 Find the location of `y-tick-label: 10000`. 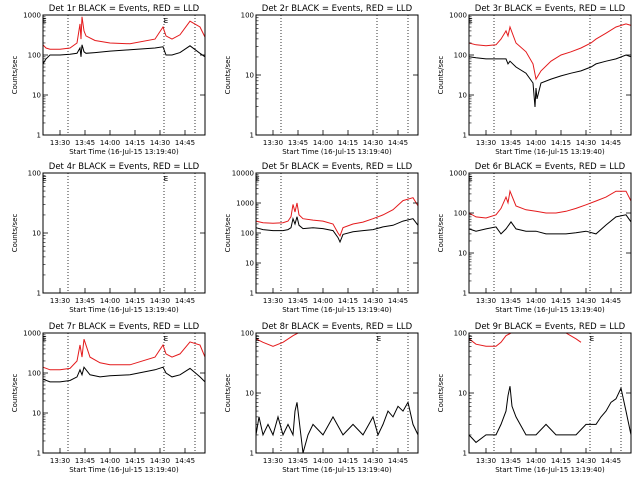

y-tick-label: 10000 is located at coordinates (243, 174).